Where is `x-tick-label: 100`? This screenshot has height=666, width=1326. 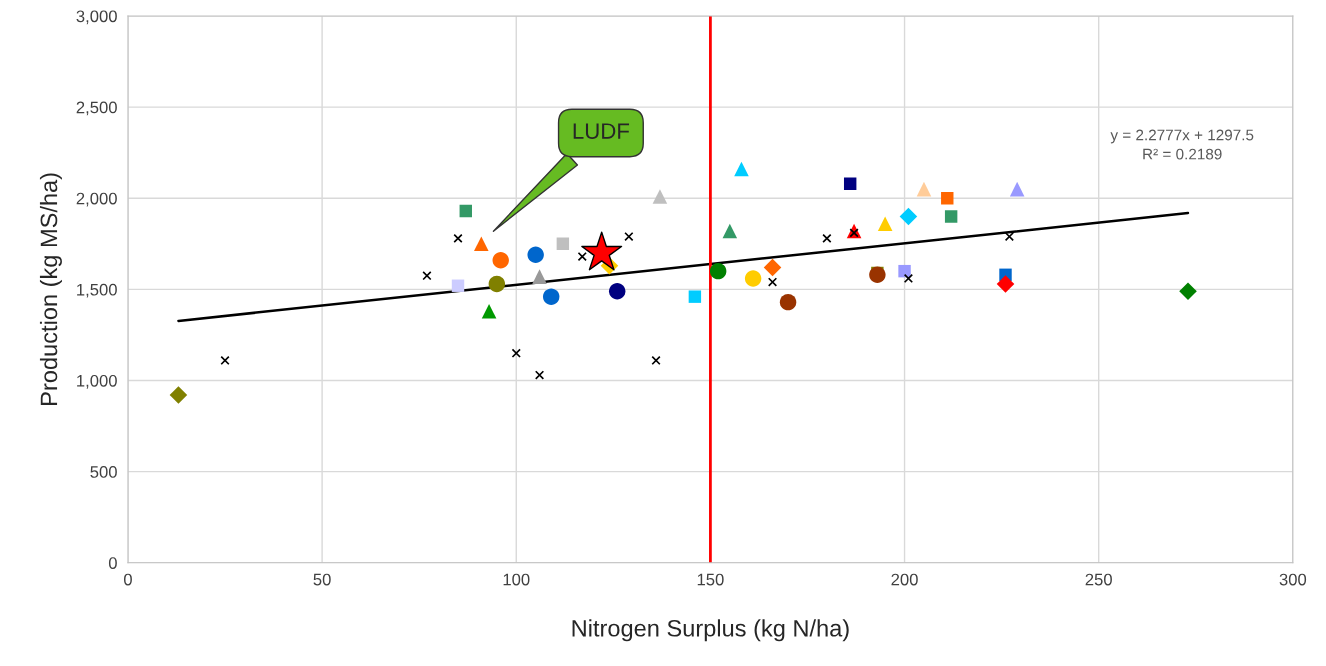 x-tick-label: 100 is located at coordinates (516, 579).